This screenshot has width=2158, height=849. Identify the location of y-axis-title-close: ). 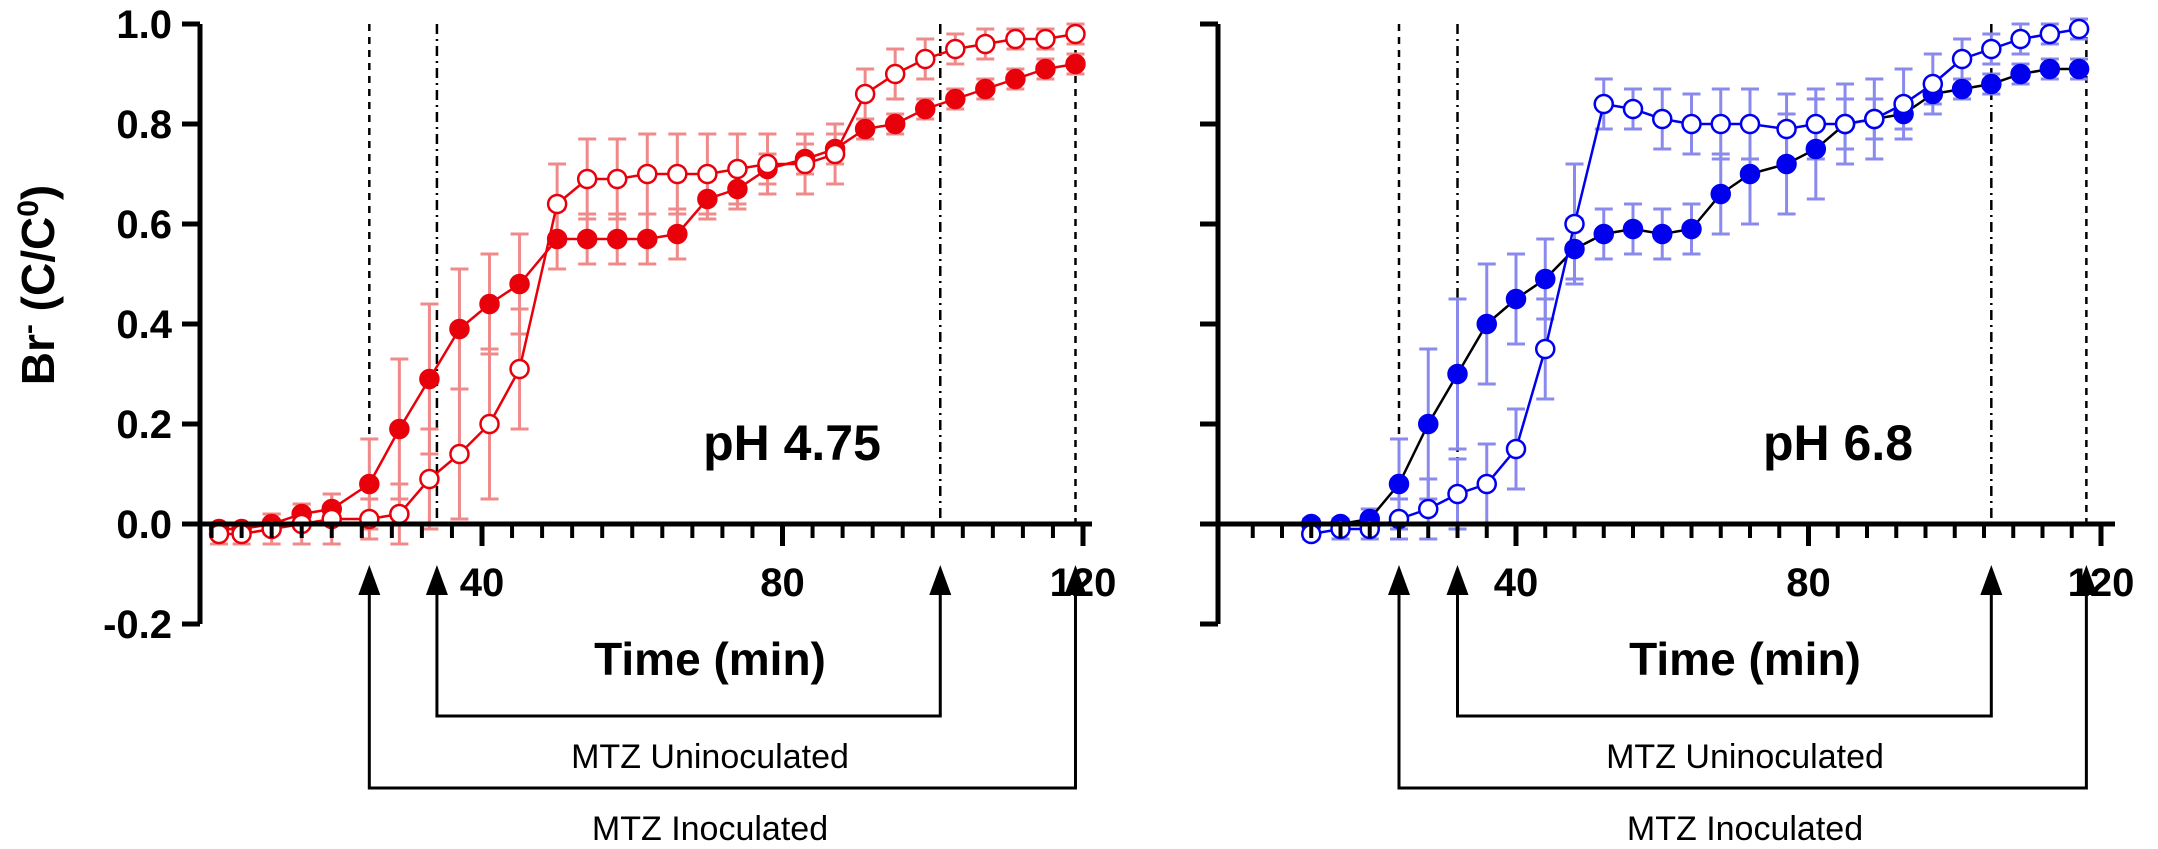
(38, 192).